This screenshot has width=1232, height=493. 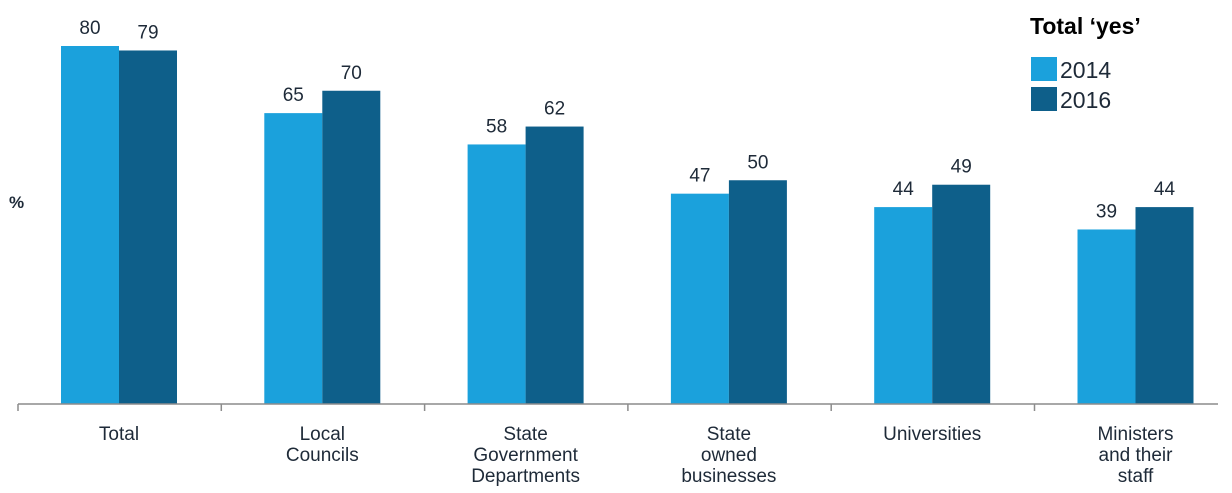 What do you see at coordinates (1085, 70) in the screenshot?
I see `legend-label-2014: 2014` at bounding box center [1085, 70].